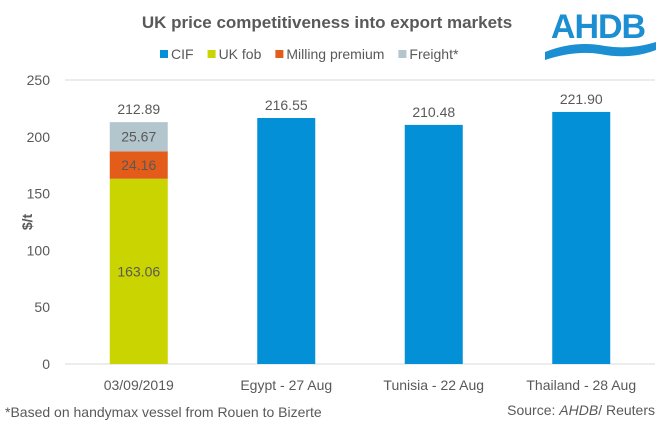  I want to click on legend: CIF UK fob Milling premium Freight*, so click(309, 54).